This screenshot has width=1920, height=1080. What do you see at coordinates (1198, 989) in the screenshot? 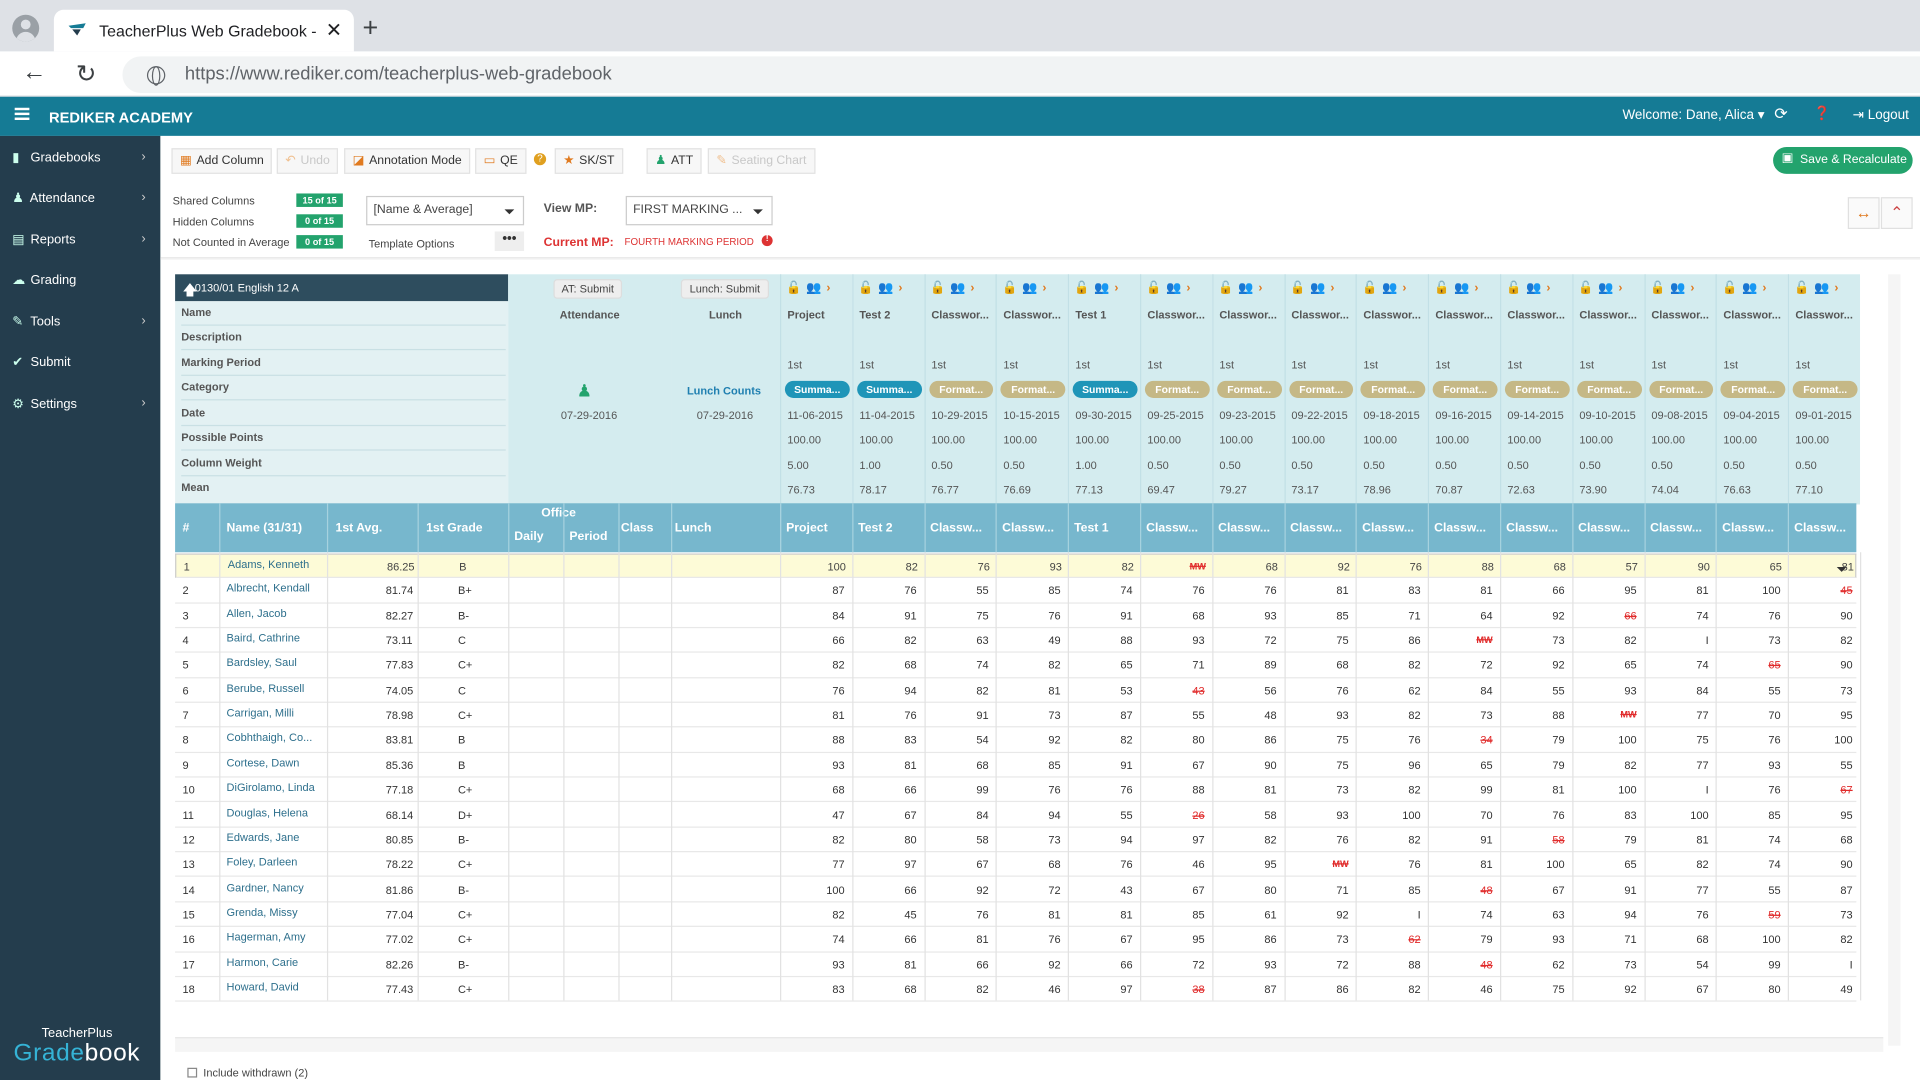
I see `score-cell: 38` at bounding box center [1198, 989].